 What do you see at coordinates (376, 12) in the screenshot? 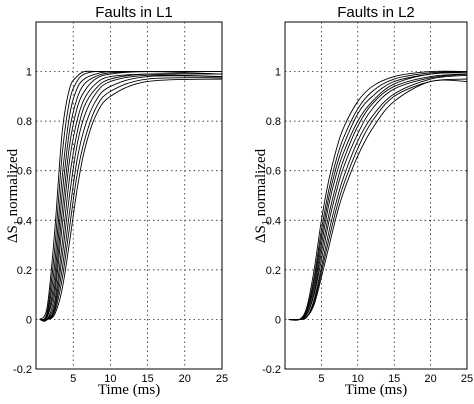
I see `chart-title: Faults in L2` at bounding box center [376, 12].